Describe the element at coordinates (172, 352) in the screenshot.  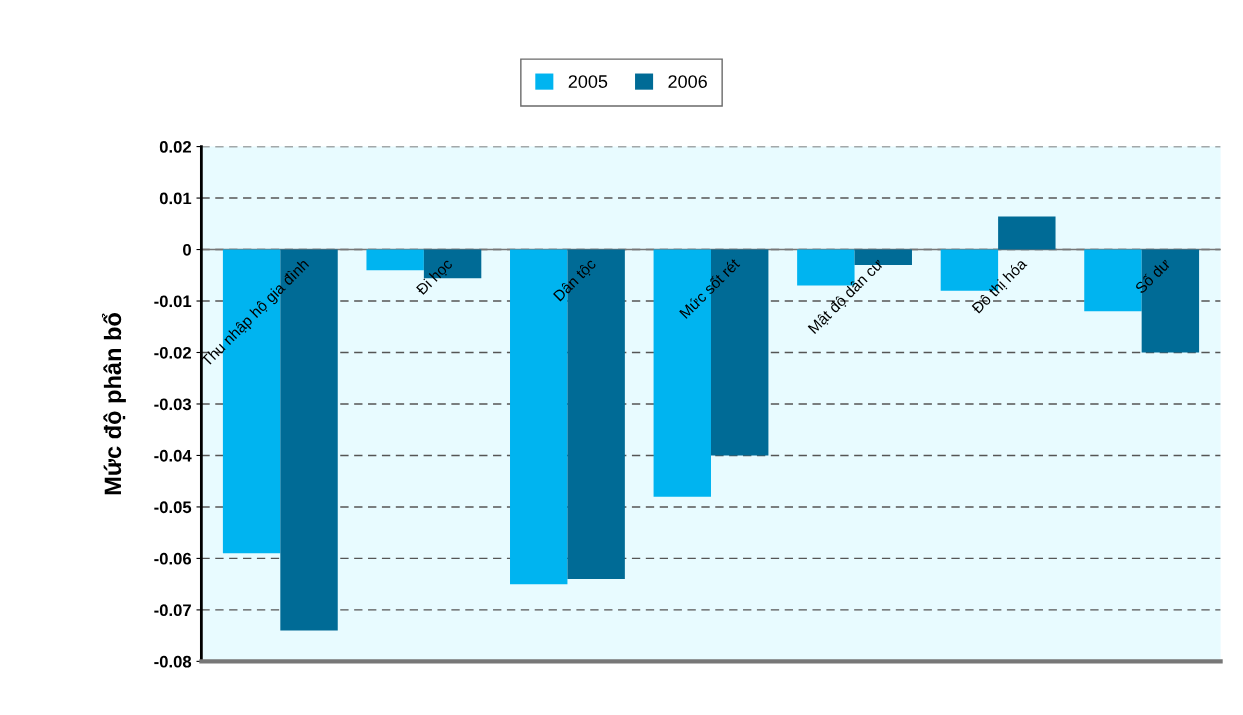
I see `y-tick-label: -0.02` at that location.